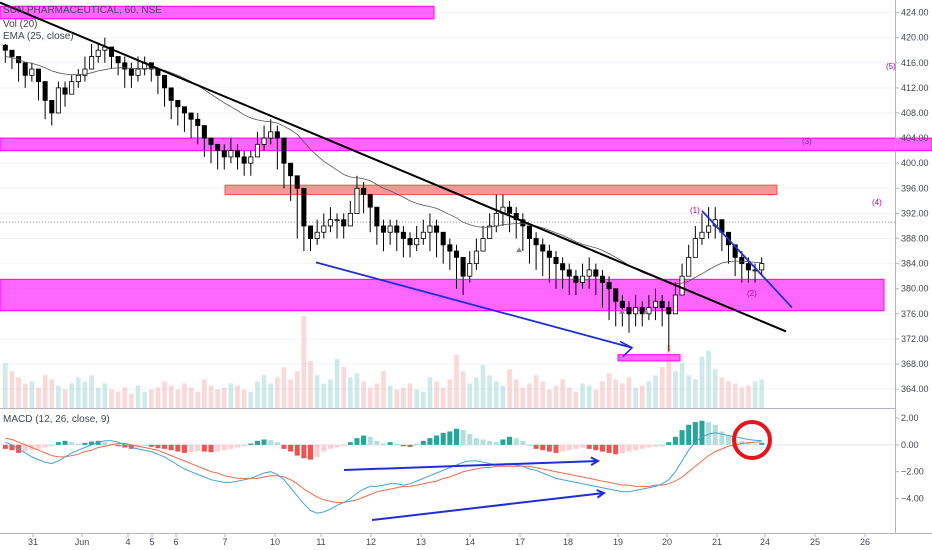  What do you see at coordinates (82, 10) in the screenshot?
I see `symbol-title: SUN PHARMACEUTICAL, 60, NSE` at bounding box center [82, 10].